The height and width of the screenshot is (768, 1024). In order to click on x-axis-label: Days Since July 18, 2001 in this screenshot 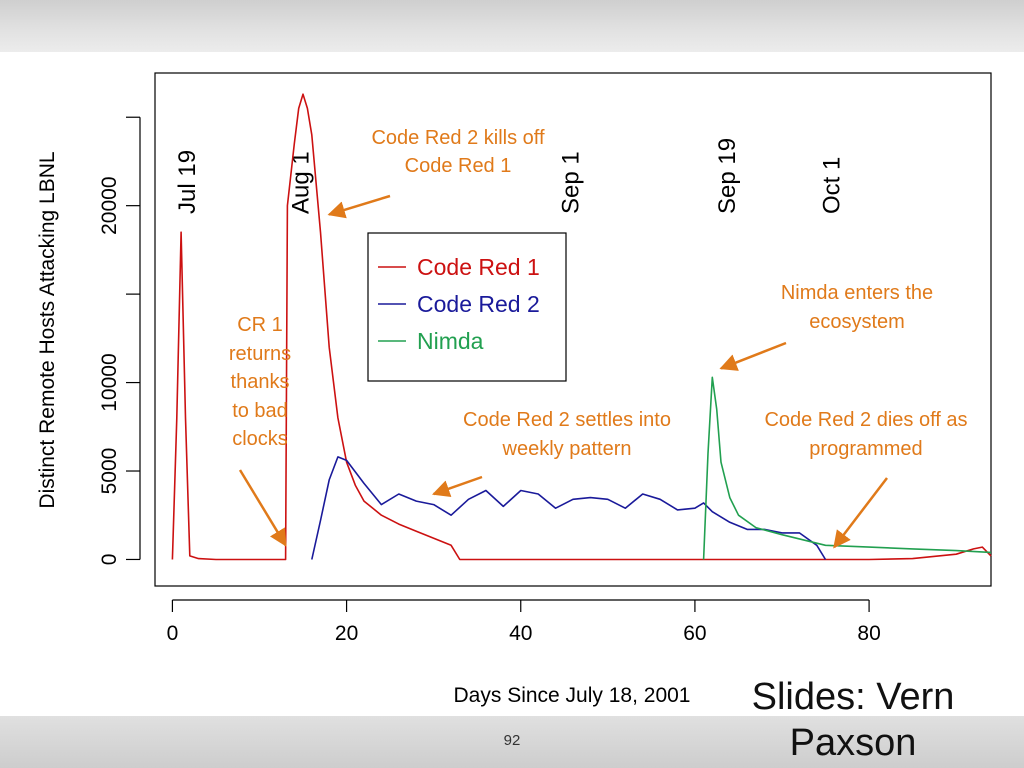, I will do `click(572, 695)`.